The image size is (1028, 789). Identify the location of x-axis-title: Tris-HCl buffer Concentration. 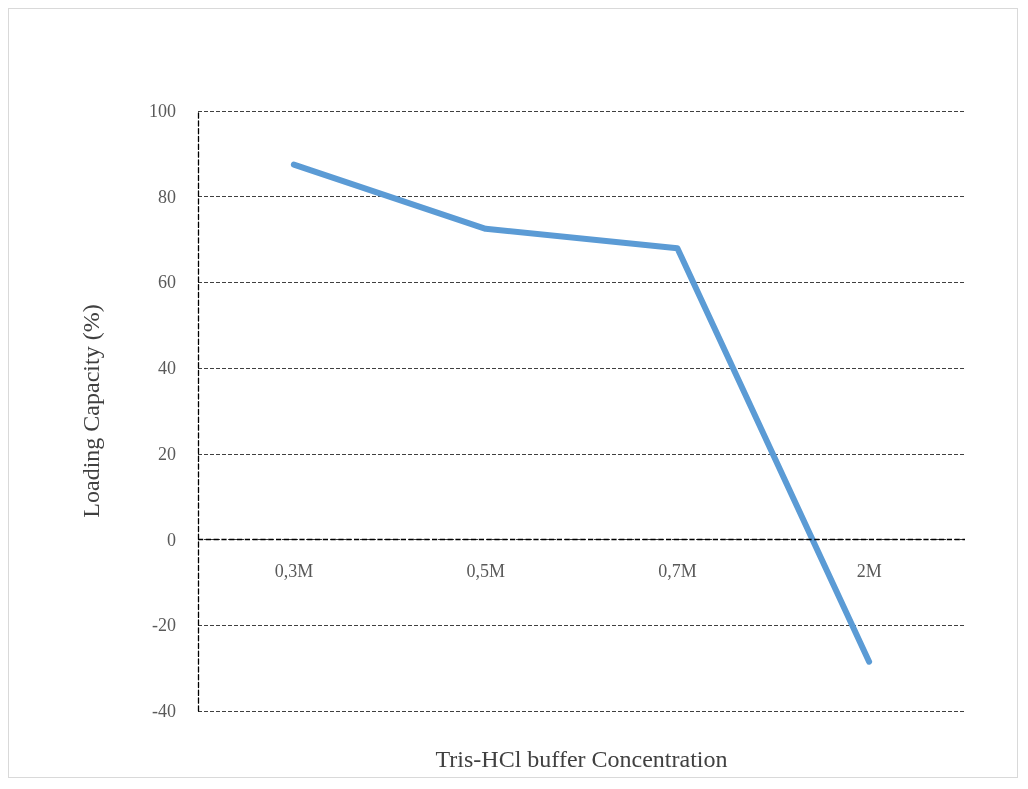
(581, 759).